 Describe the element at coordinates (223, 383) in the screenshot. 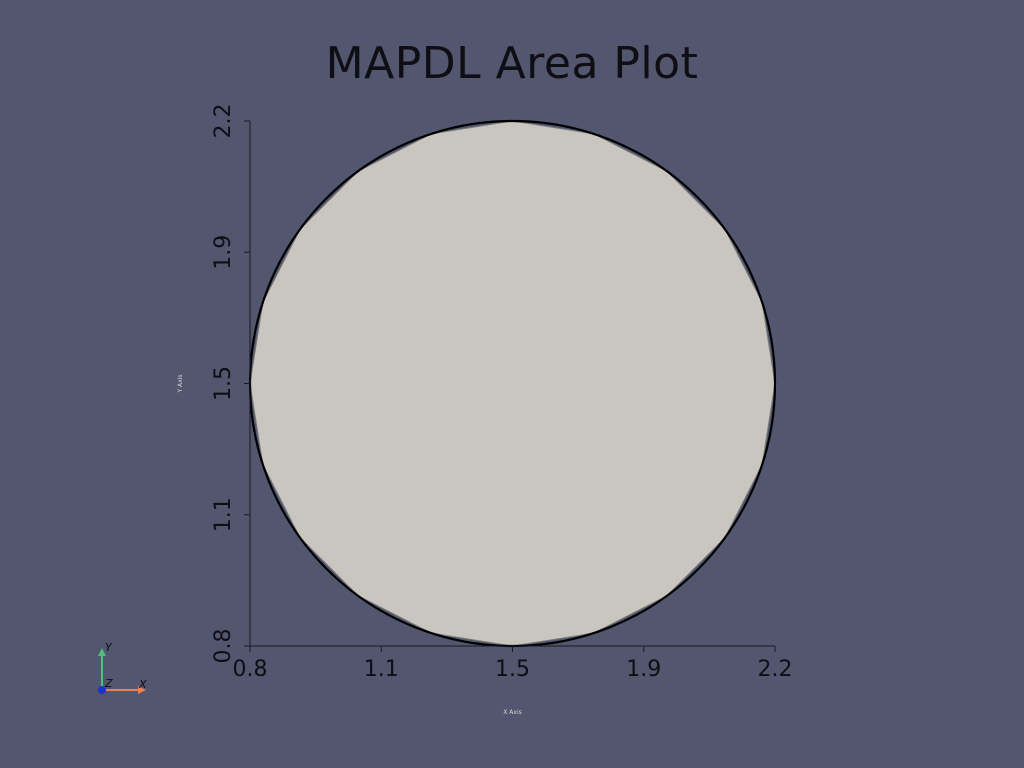

I see `y-tick-label: 1.5` at that location.